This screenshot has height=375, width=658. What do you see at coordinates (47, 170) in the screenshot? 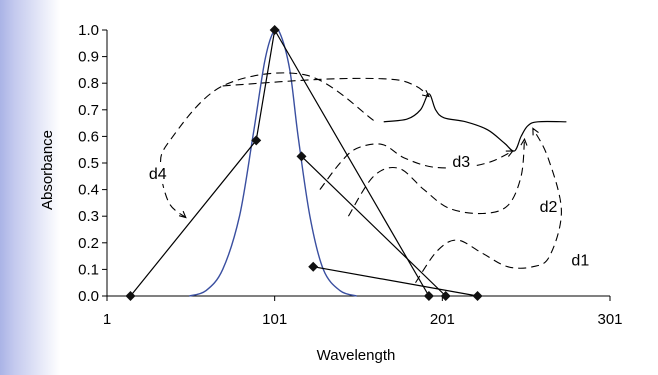
I see `y-axis-label: Absorbance` at bounding box center [47, 170].